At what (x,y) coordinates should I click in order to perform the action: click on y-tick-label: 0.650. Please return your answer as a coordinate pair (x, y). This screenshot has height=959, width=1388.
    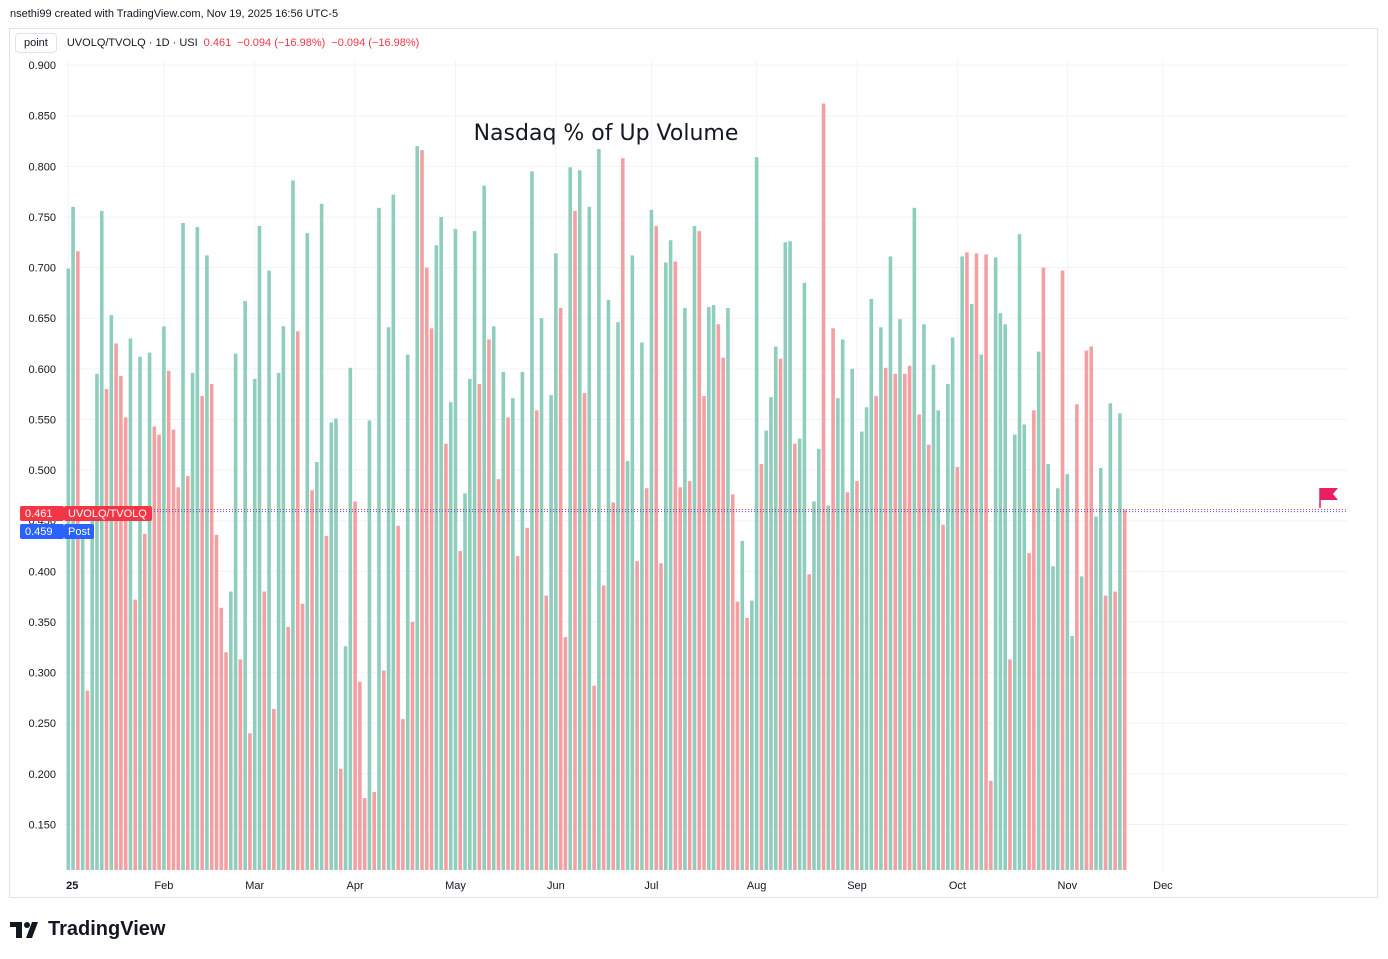
    Looking at the image, I should click on (42, 319).